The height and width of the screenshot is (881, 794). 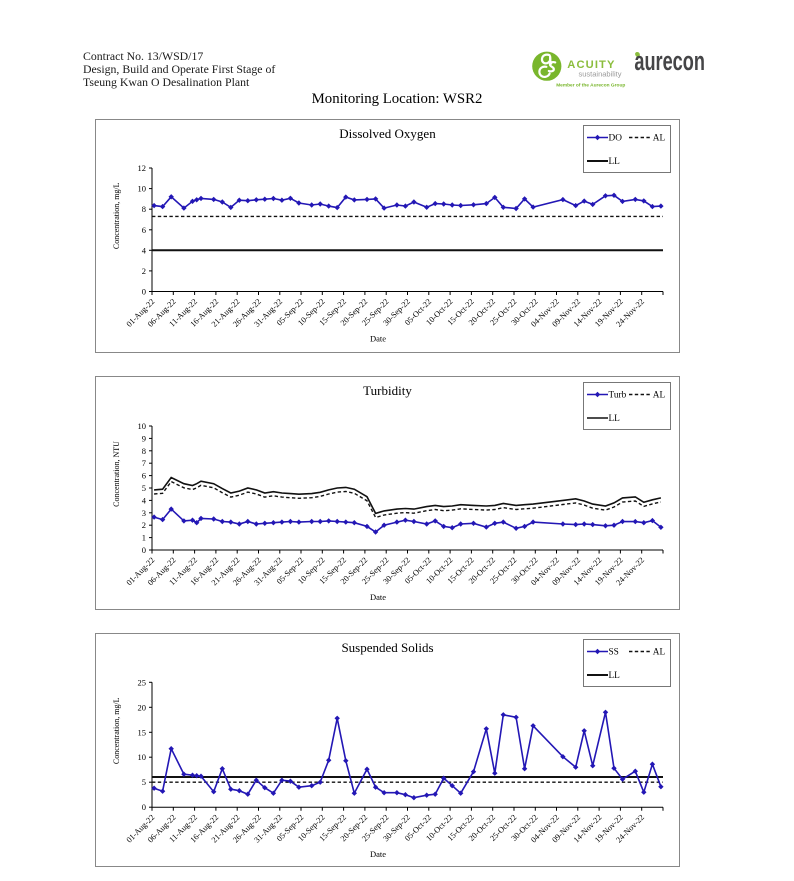 I want to click on svg-text: Concentration, NTU, so click(x=116, y=474).